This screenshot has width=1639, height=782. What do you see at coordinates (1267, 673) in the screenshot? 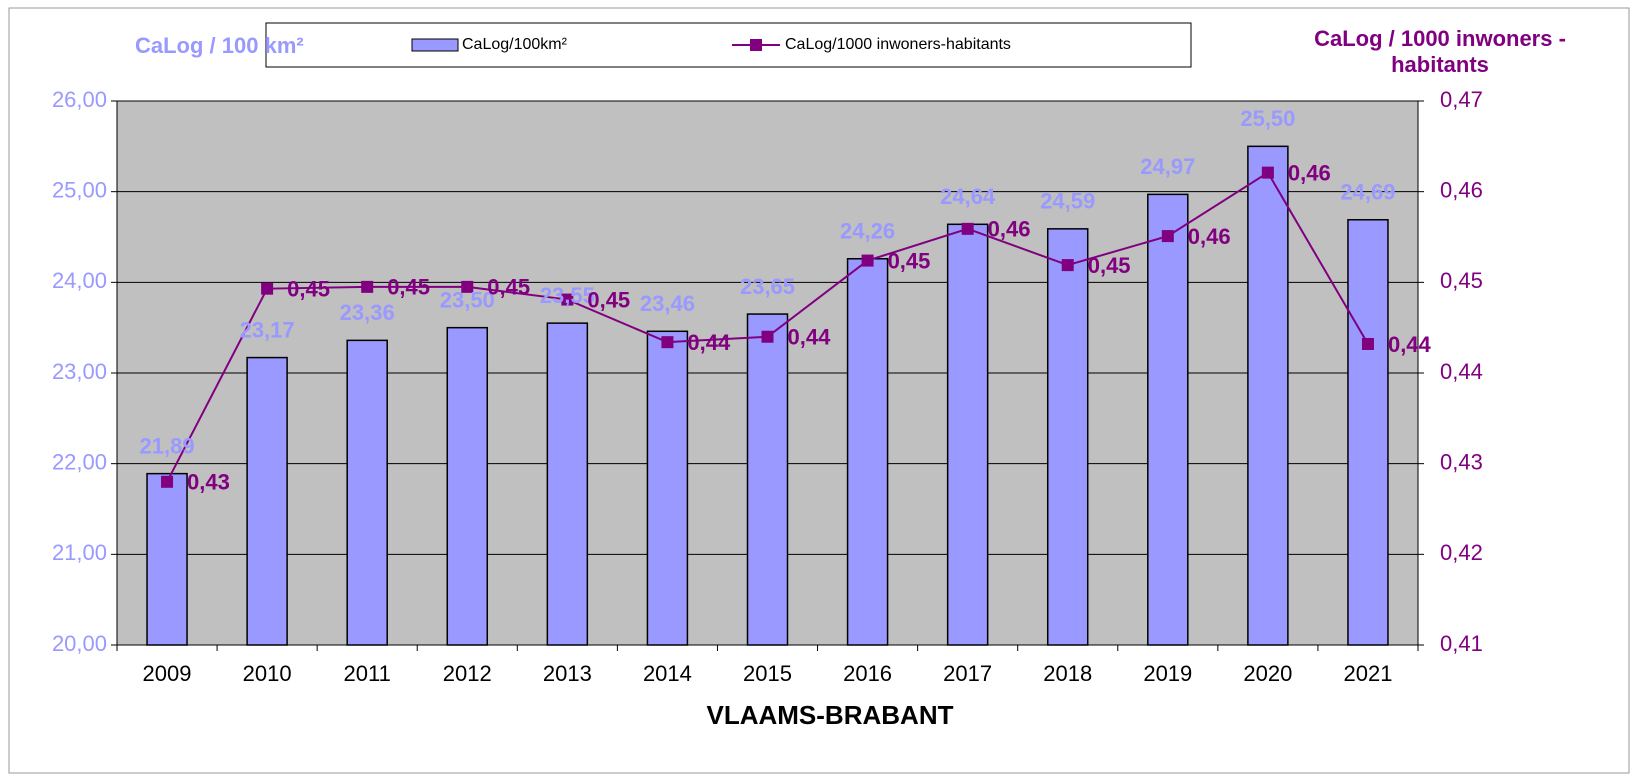
I see `x-tick-label: 2020` at bounding box center [1267, 673].